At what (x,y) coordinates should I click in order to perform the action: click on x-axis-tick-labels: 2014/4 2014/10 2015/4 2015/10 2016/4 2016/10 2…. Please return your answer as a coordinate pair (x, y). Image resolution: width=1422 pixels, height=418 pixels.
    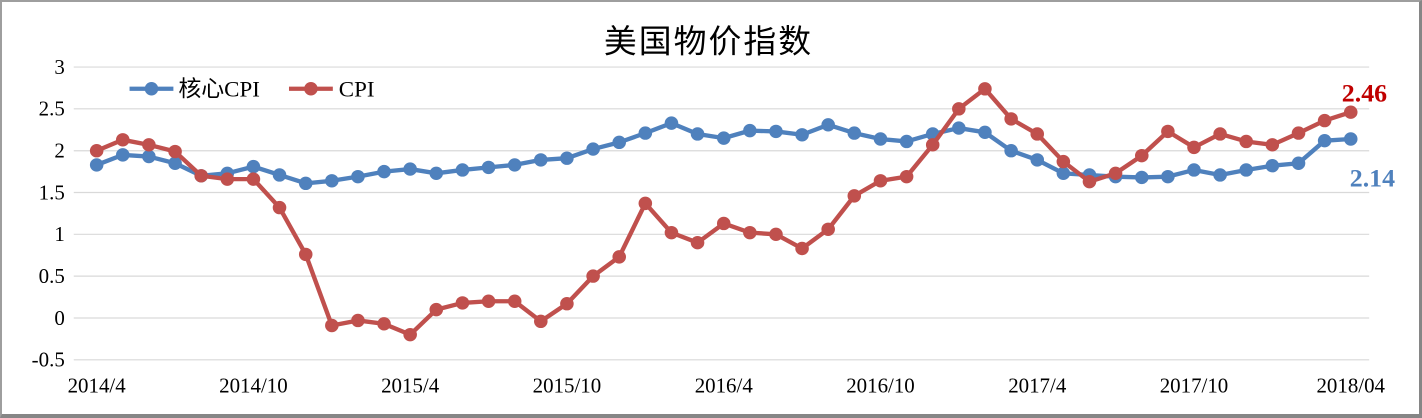
    Looking at the image, I should click on (727, 385).